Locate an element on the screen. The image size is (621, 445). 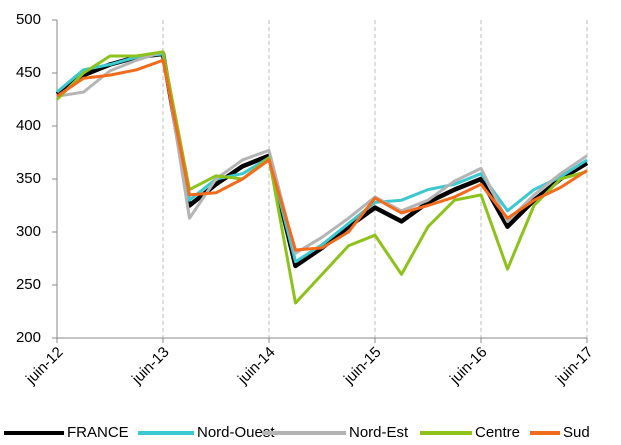
y-tick-label: 250 is located at coordinates (28, 284).